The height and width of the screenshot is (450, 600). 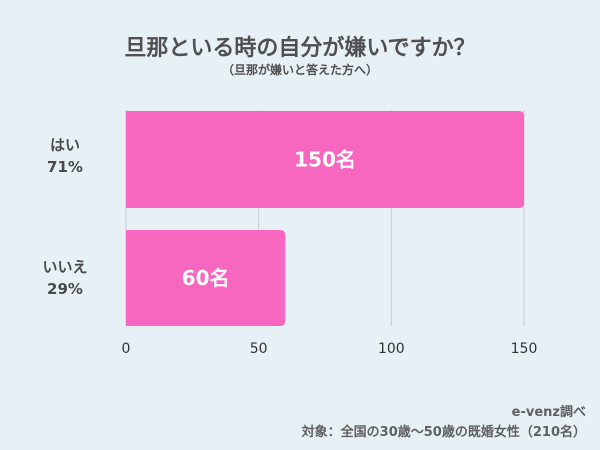 What do you see at coordinates (548, 412) in the screenshot?
I see `source-note: e-venz調べ` at bounding box center [548, 412].